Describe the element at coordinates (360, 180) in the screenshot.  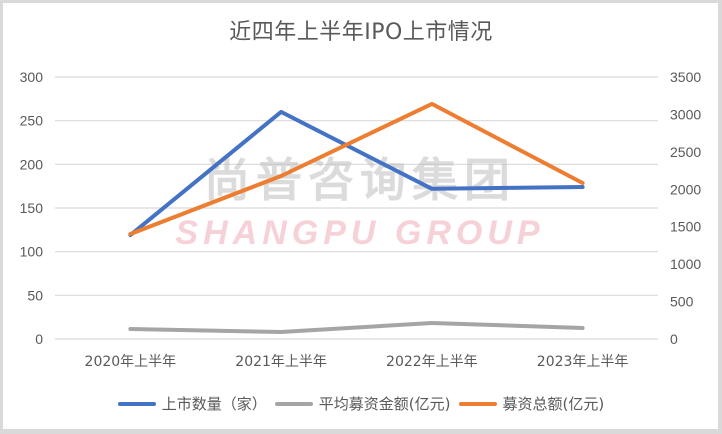
I see `watermark-cn: 尚普咨询集团` at that location.